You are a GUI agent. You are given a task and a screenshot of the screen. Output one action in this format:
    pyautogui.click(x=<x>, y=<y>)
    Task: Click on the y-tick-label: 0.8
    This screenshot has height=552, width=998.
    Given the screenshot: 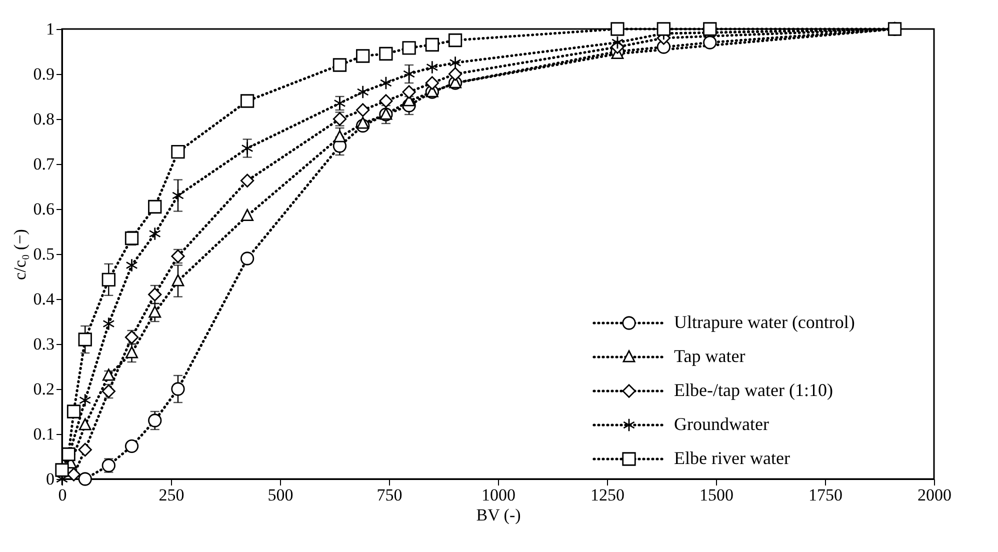 What is the action you would take?
    pyautogui.click(x=43, y=119)
    